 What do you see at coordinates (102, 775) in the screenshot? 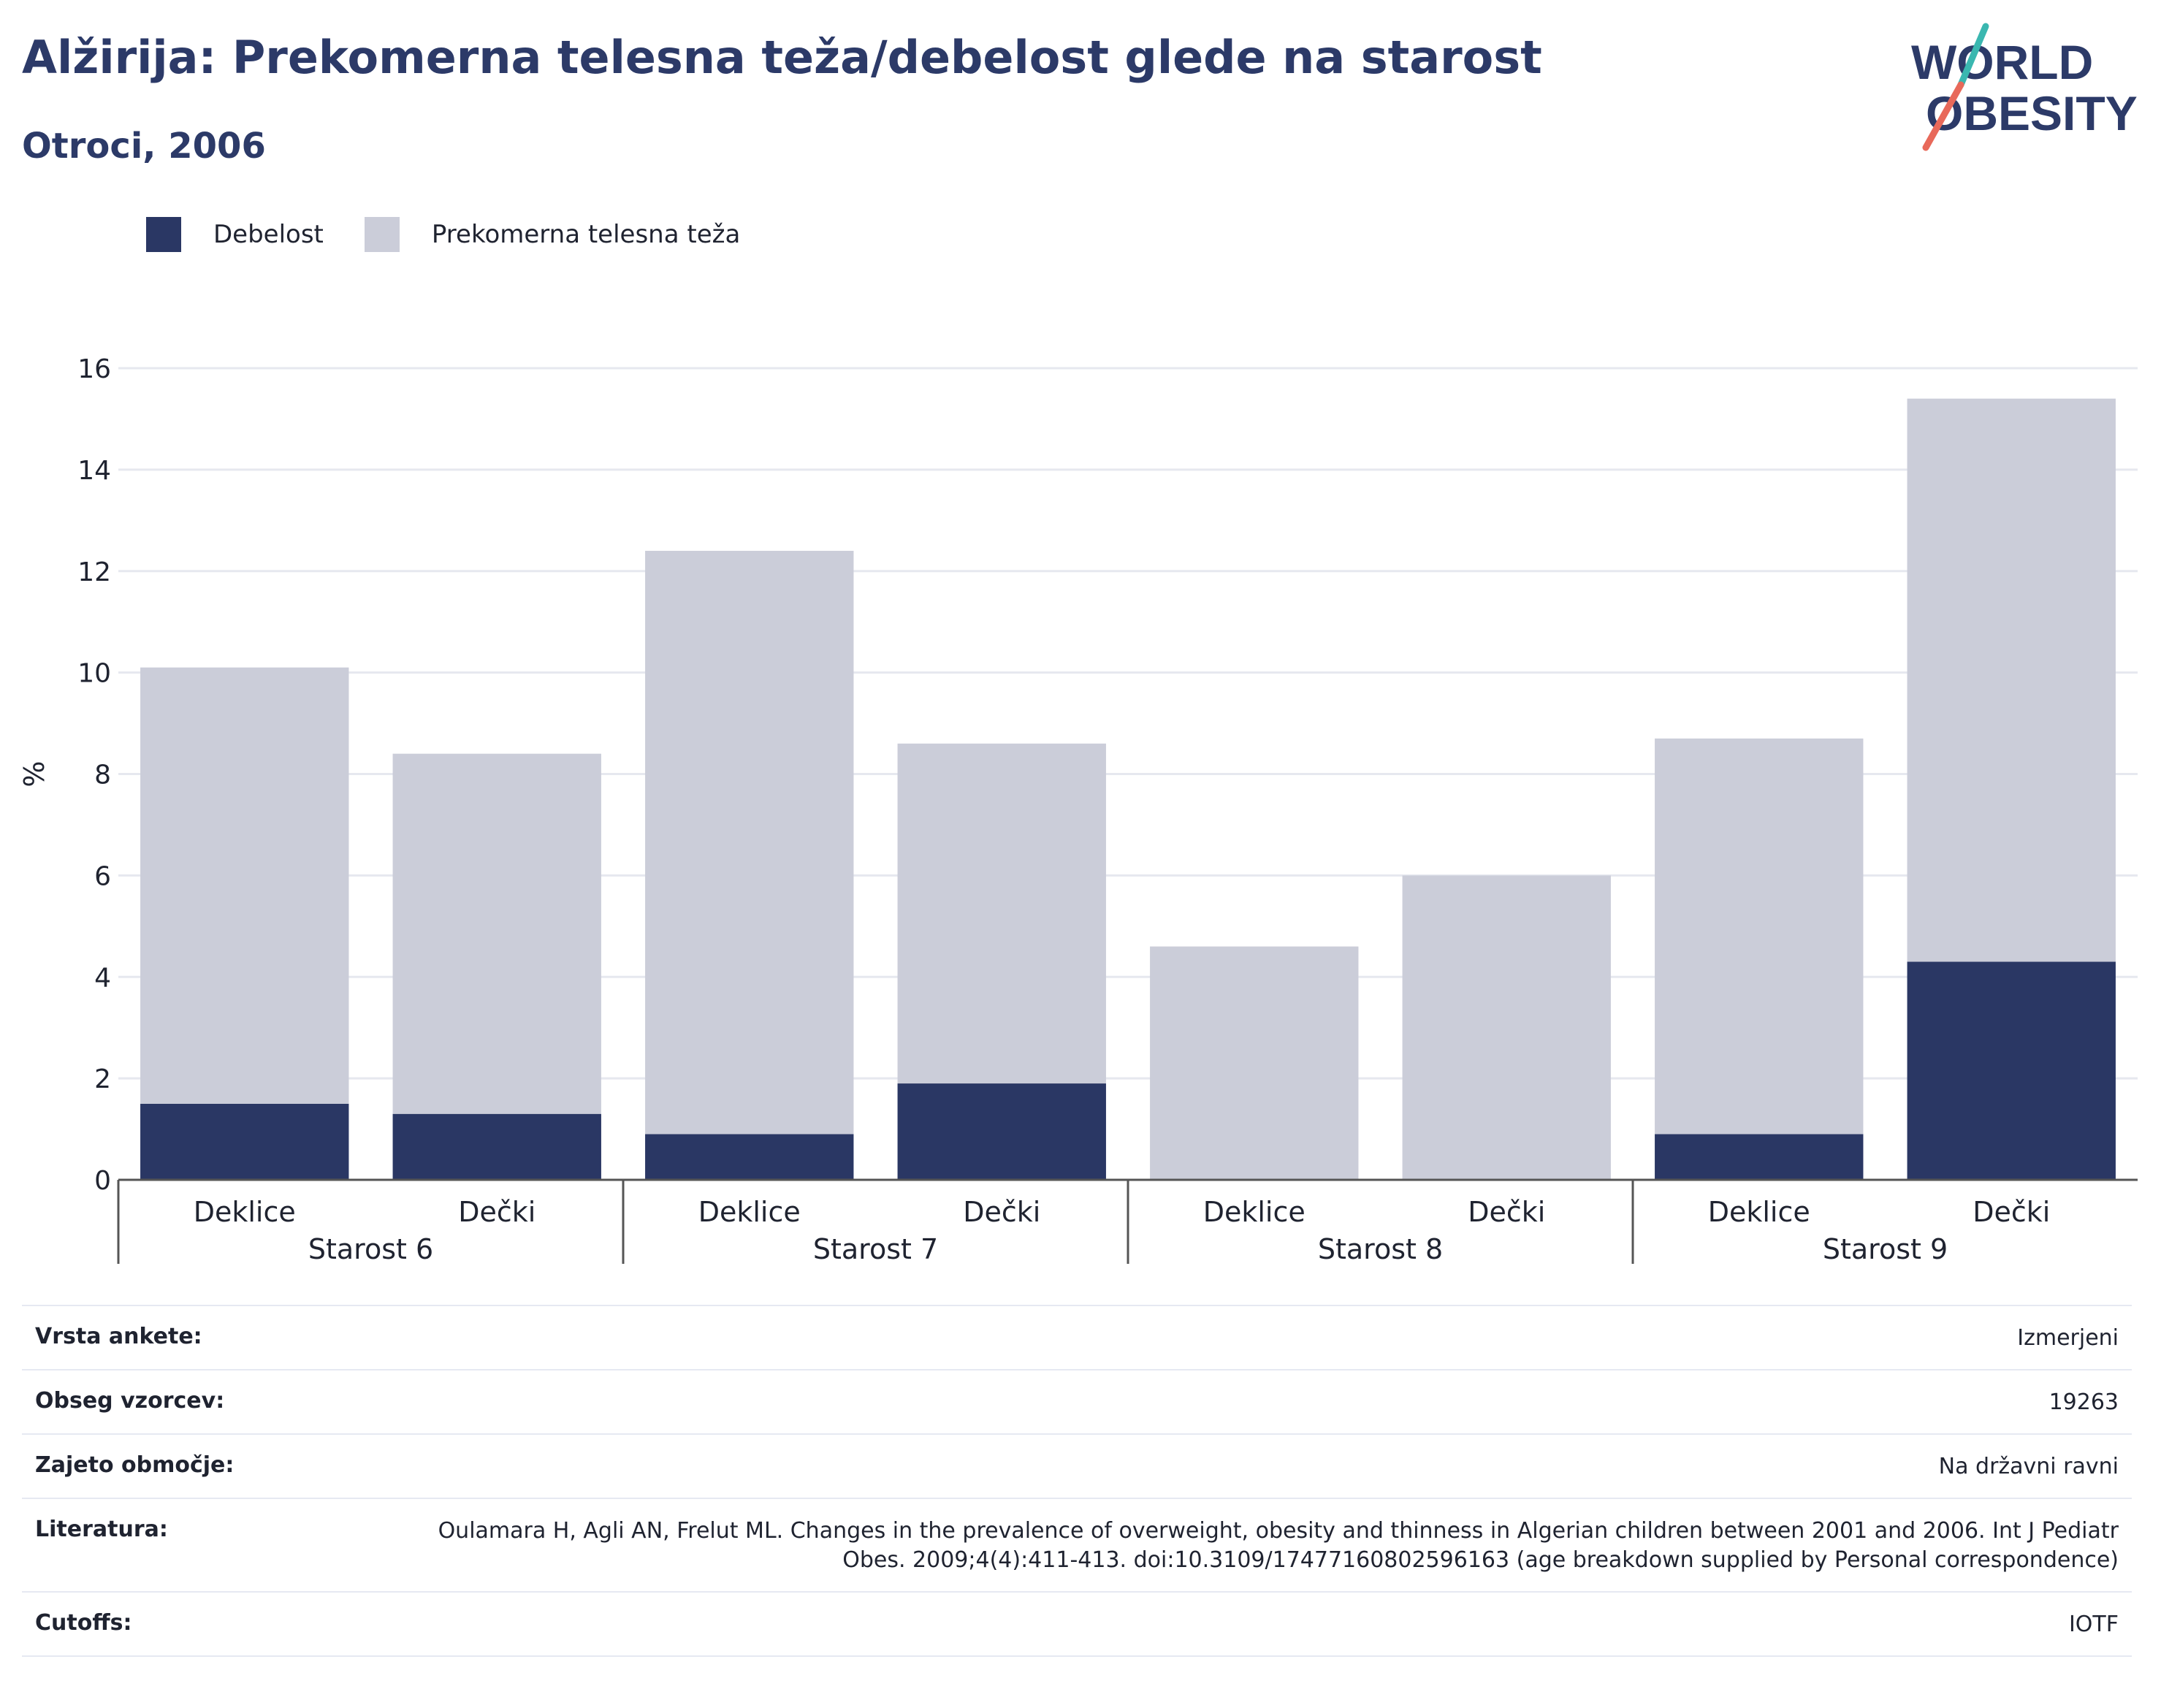
I see `y-tick-label: 8` at bounding box center [102, 775].